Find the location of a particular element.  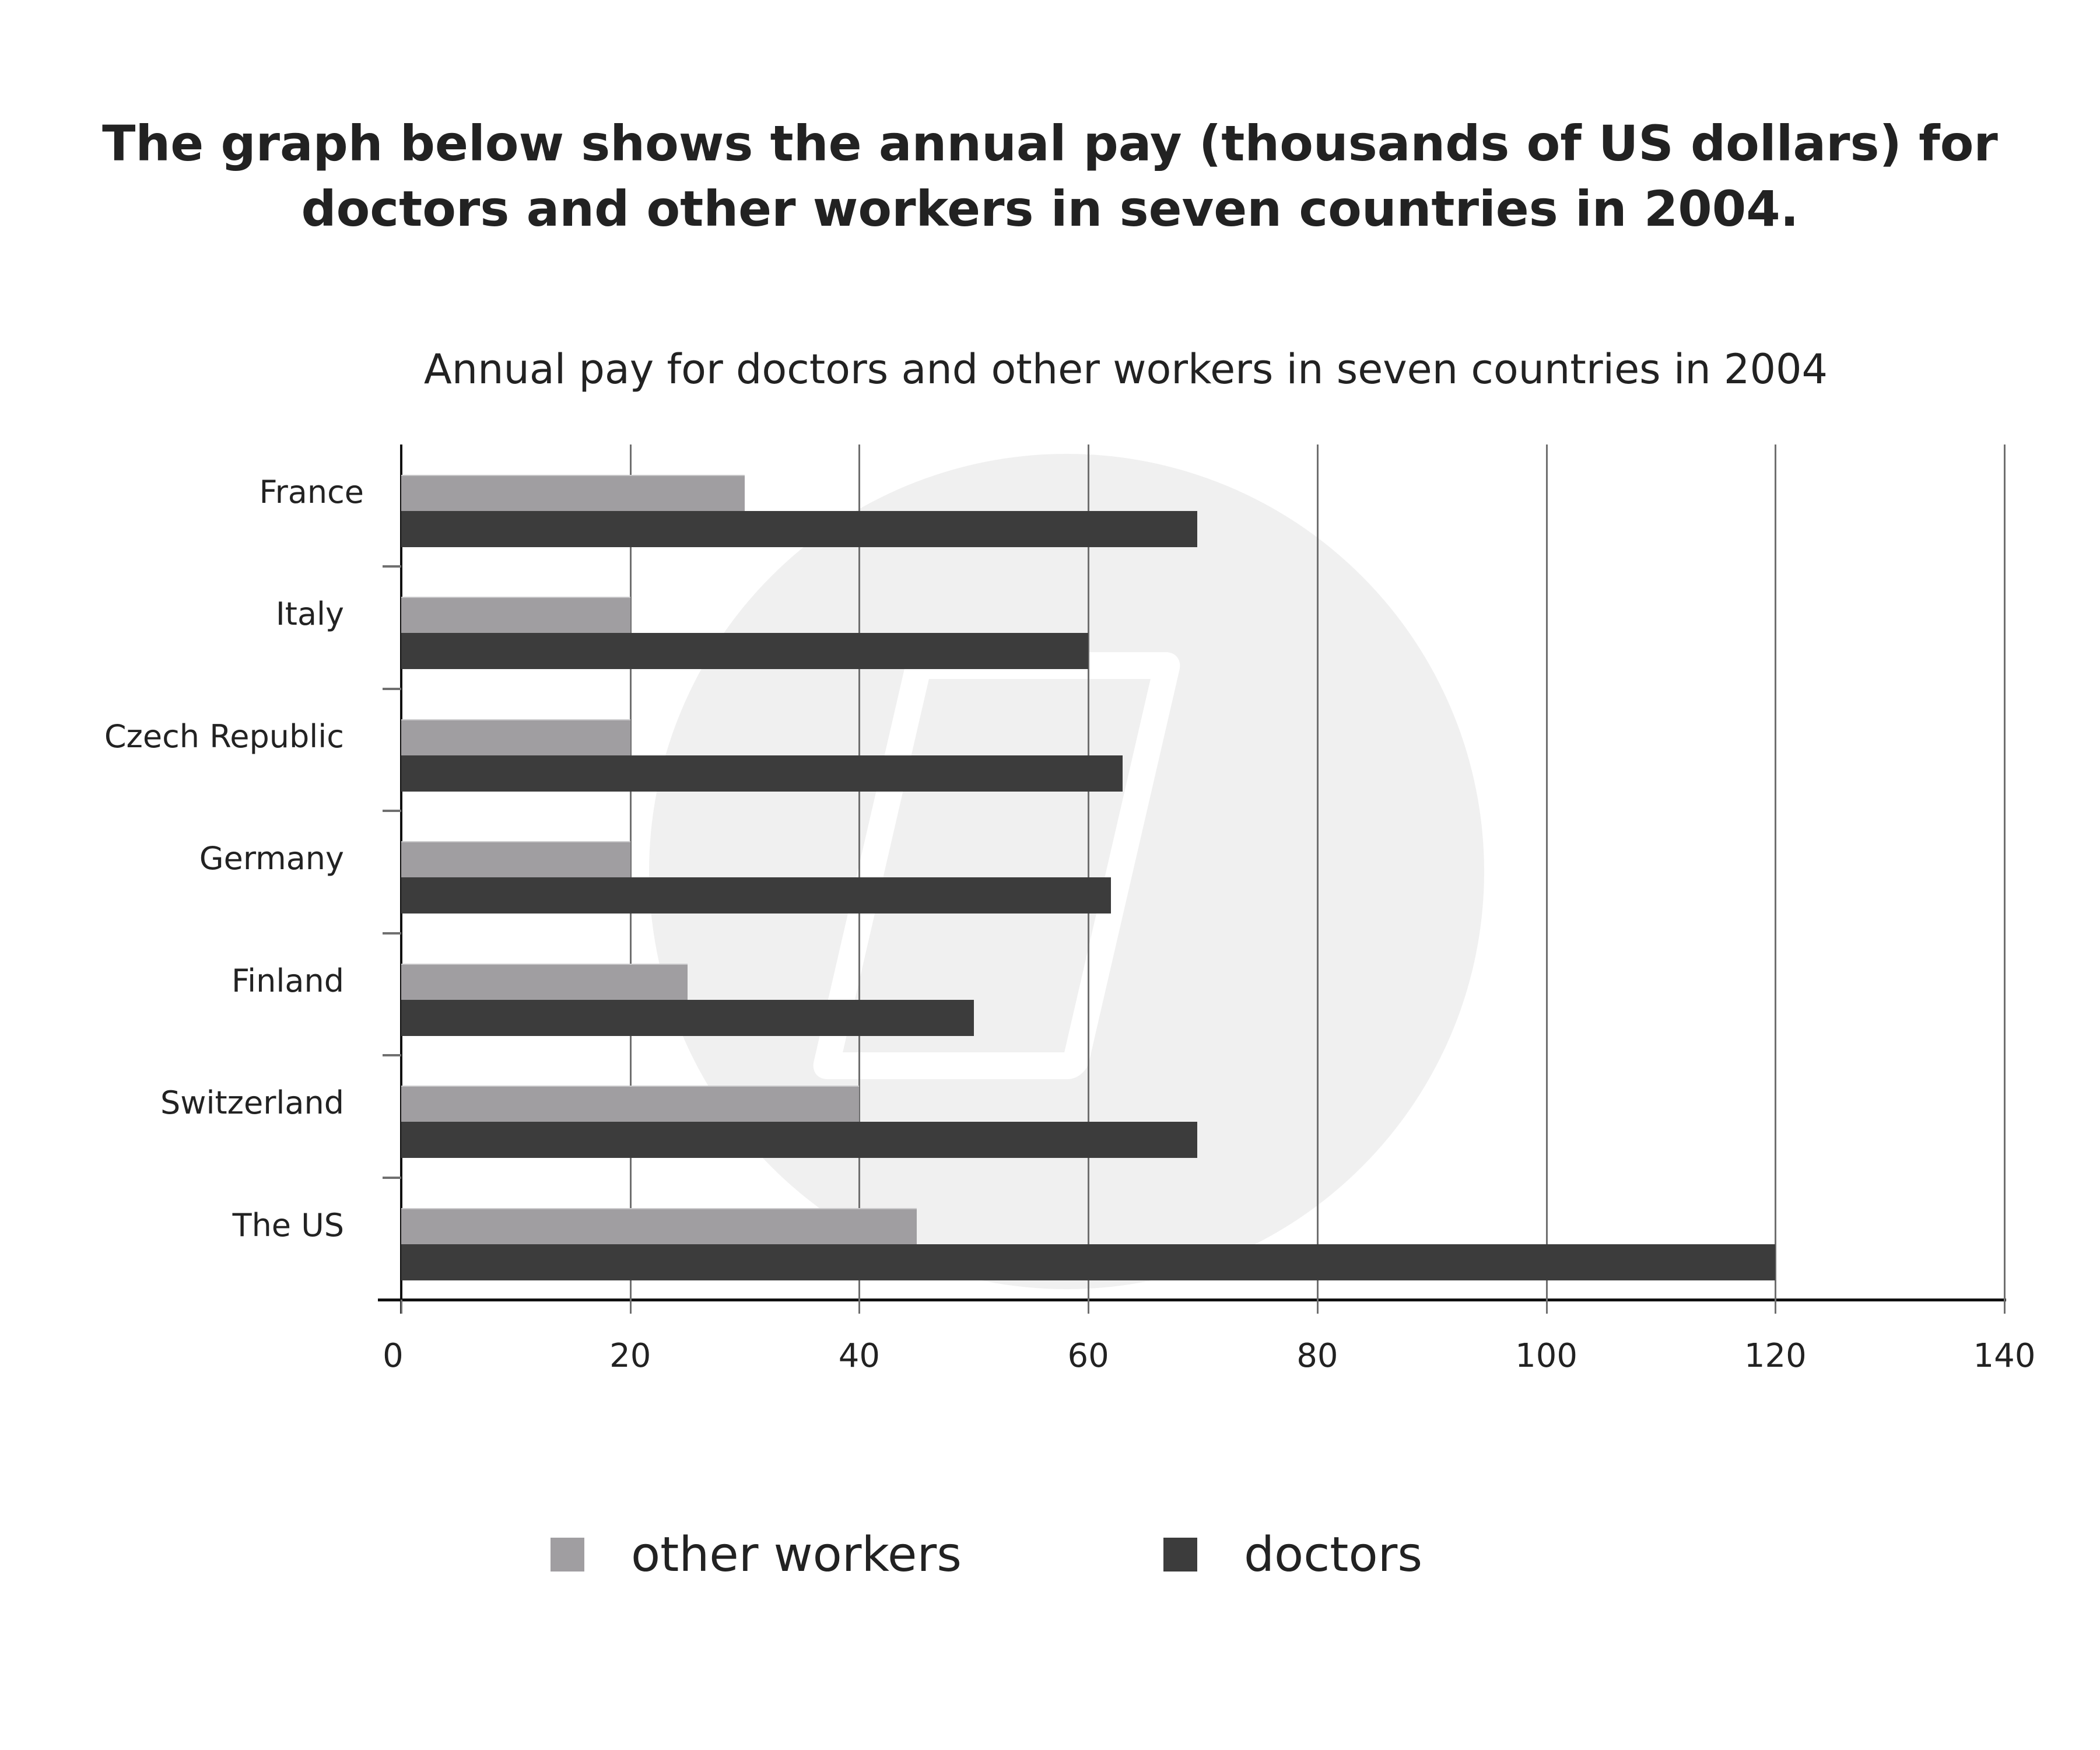

legend-item-other-workers: other workers is located at coordinates (756, 1554).